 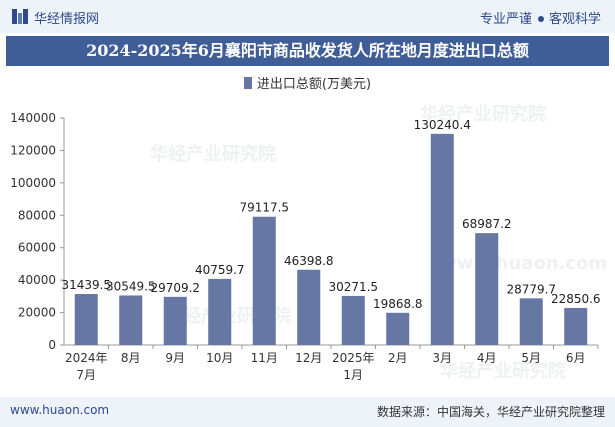 What do you see at coordinates (86, 358) in the screenshot?
I see `x-tick-label: 2024年` at bounding box center [86, 358].